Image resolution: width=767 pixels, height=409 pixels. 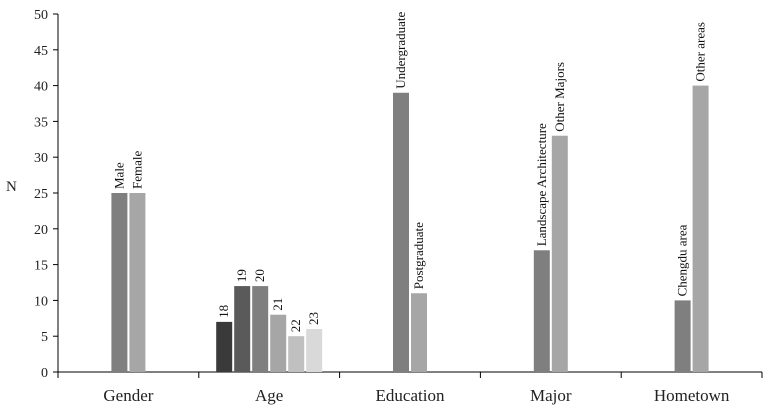 I want to click on bar-data-label: 18, so click(x=223, y=311).